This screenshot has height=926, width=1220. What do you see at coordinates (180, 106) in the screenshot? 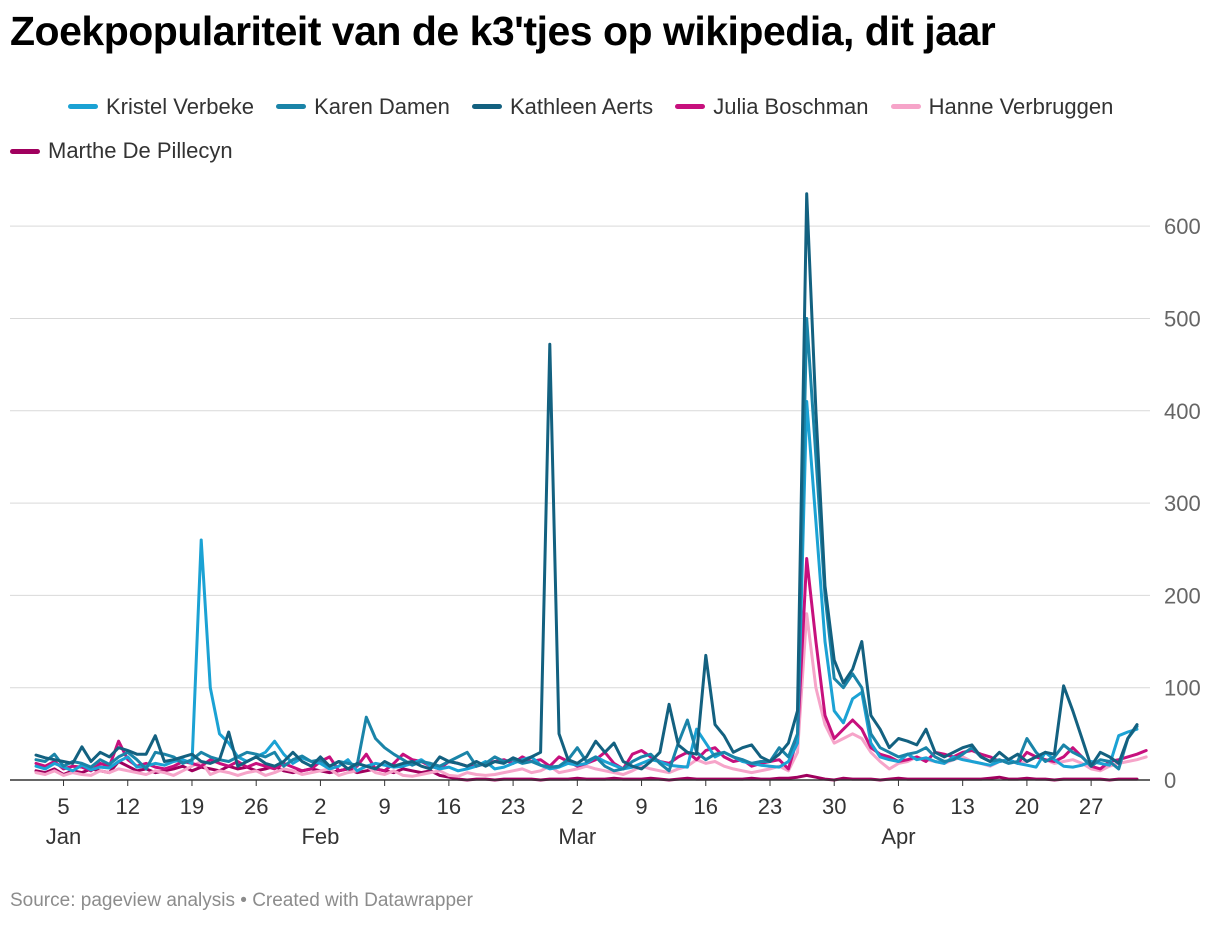
I see `legend-label: Kristel Verbeke` at bounding box center [180, 106].